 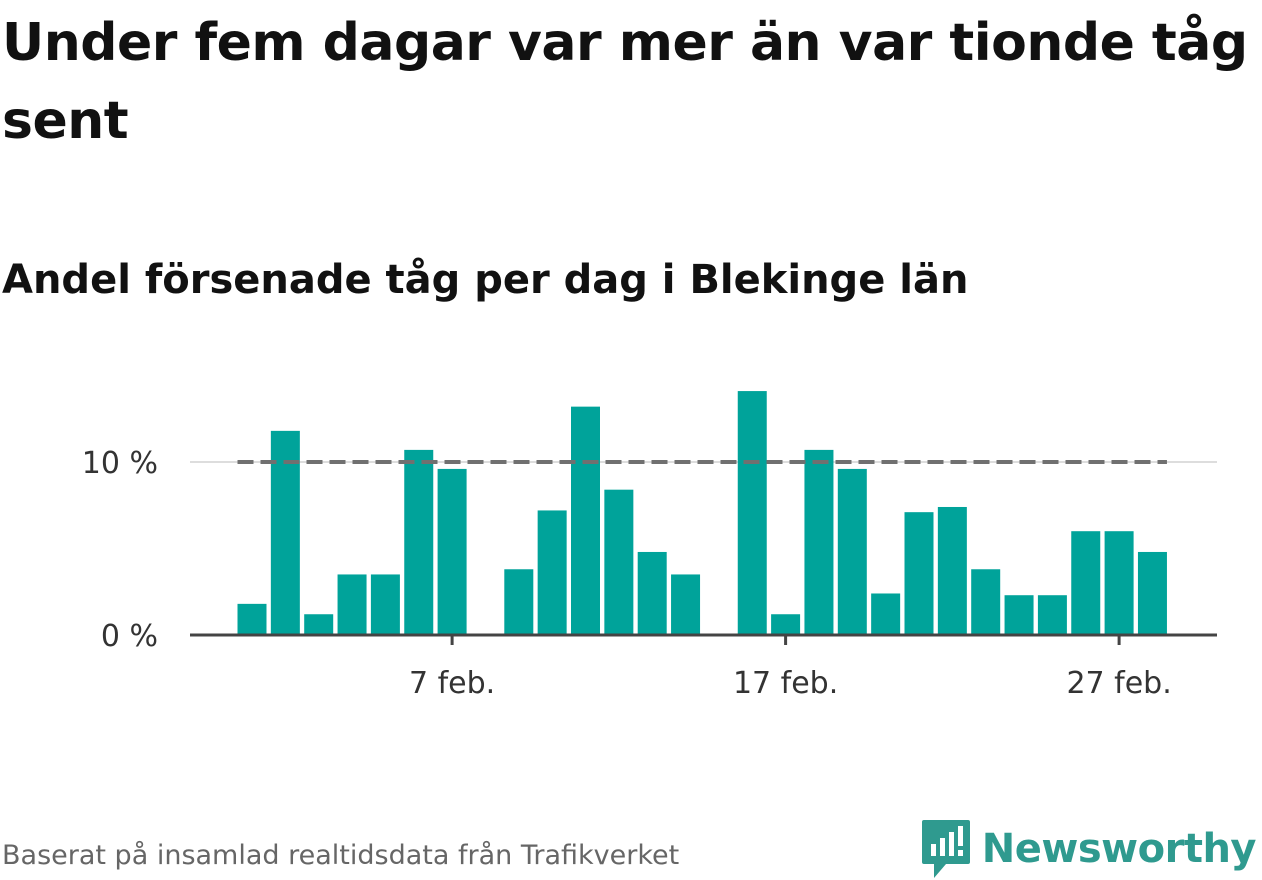 What do you see at coordinates (452, 683) in the screenshot?
I see `x-tick-label: 7 feb.` at bounding box center [452, 683].